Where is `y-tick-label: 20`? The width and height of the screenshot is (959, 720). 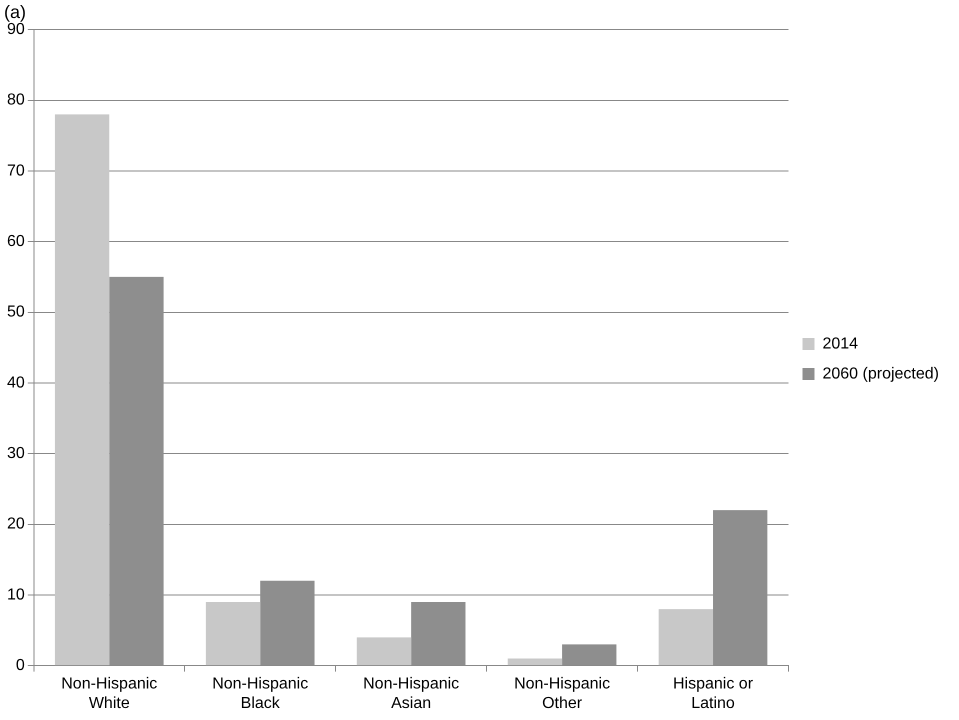
y-tick-label: 20 is located at coordinates (16, 524).